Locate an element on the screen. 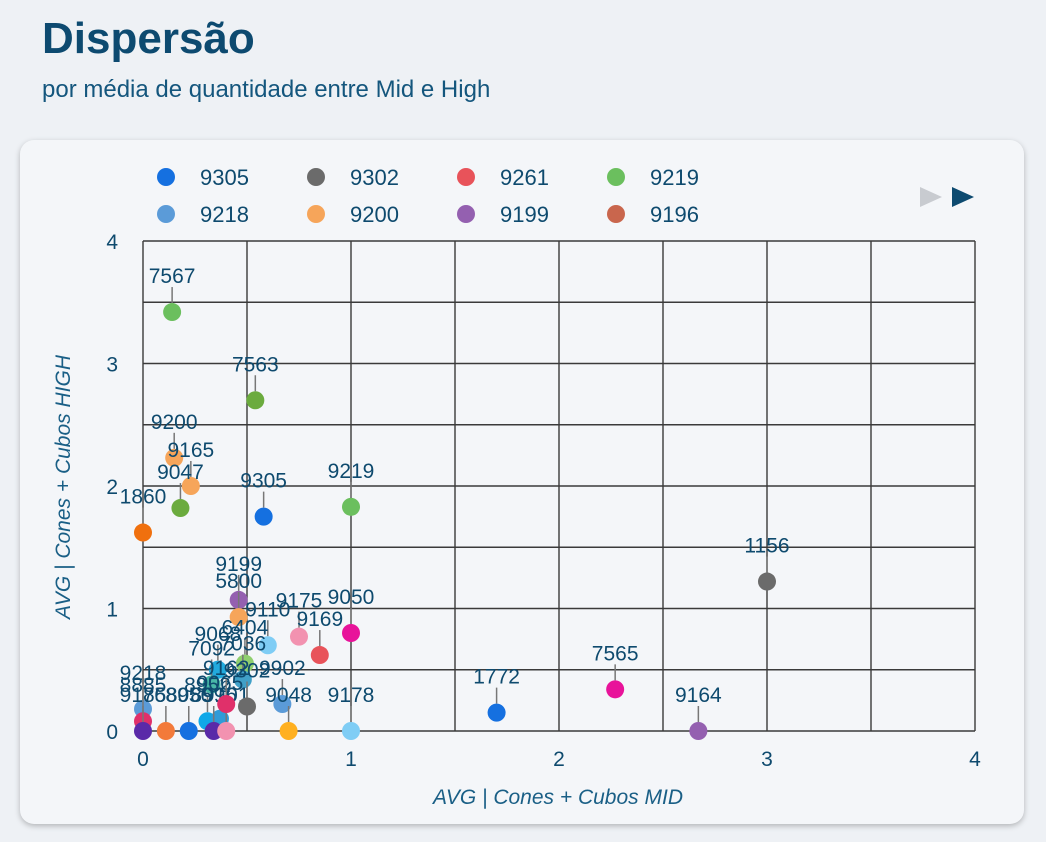 This screenshot has height=842, width=1046. point-label: 8952 is located at coordinates (207, 685).